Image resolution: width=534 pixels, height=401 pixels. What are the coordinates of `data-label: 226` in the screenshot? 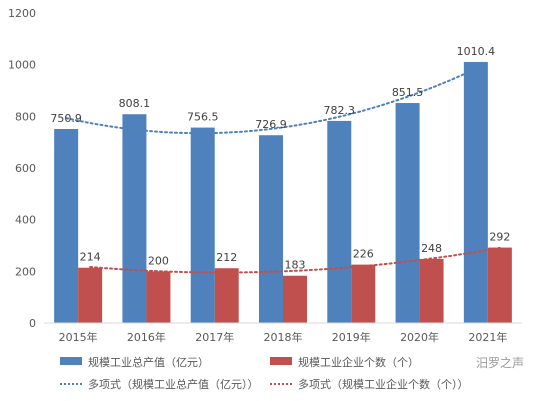 It's located at (363, 254).